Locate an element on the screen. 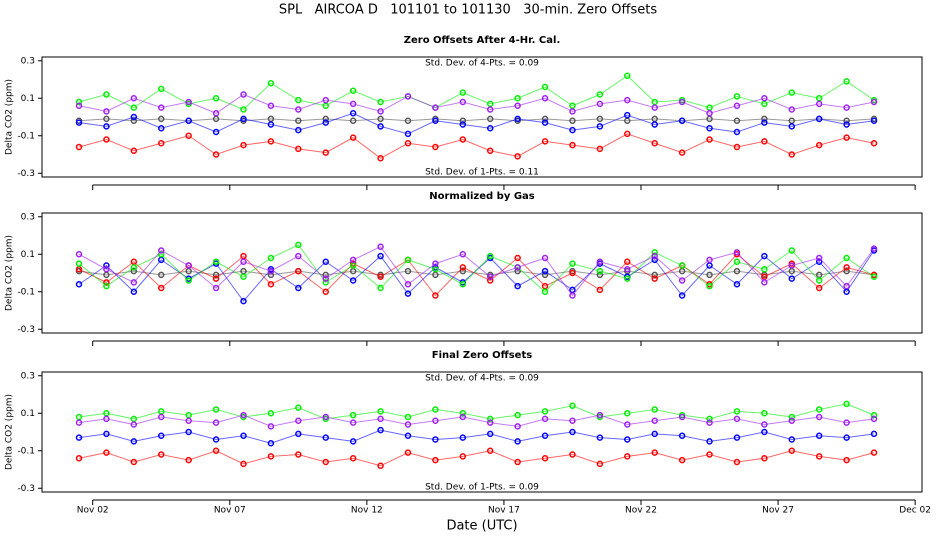  x-tick-label: Dec 02 is located at coordinates (915, 511).